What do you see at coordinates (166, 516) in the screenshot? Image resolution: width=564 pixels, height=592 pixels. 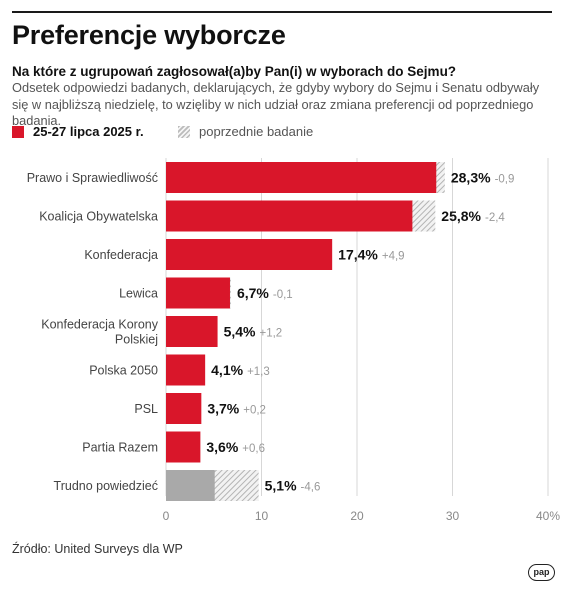 I see `x-tick-label: 0` at bounding box center [166, 516].